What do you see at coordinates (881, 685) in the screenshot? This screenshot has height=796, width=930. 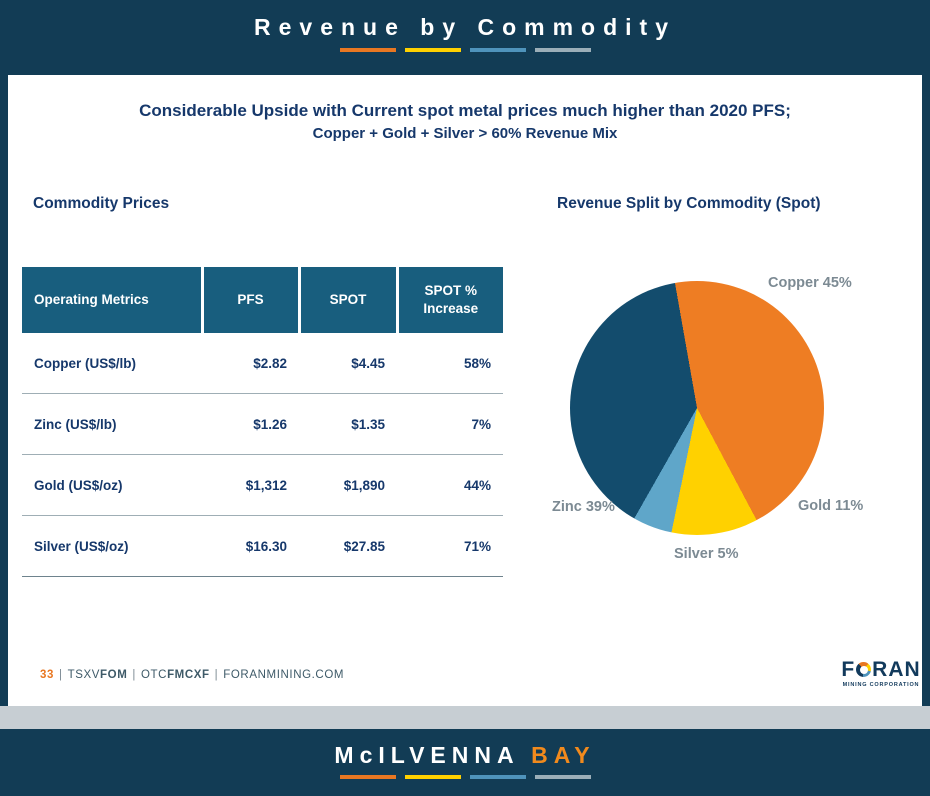 I see `logo-subtext: MINING CORPORATION` at bounding box center [881, 685].